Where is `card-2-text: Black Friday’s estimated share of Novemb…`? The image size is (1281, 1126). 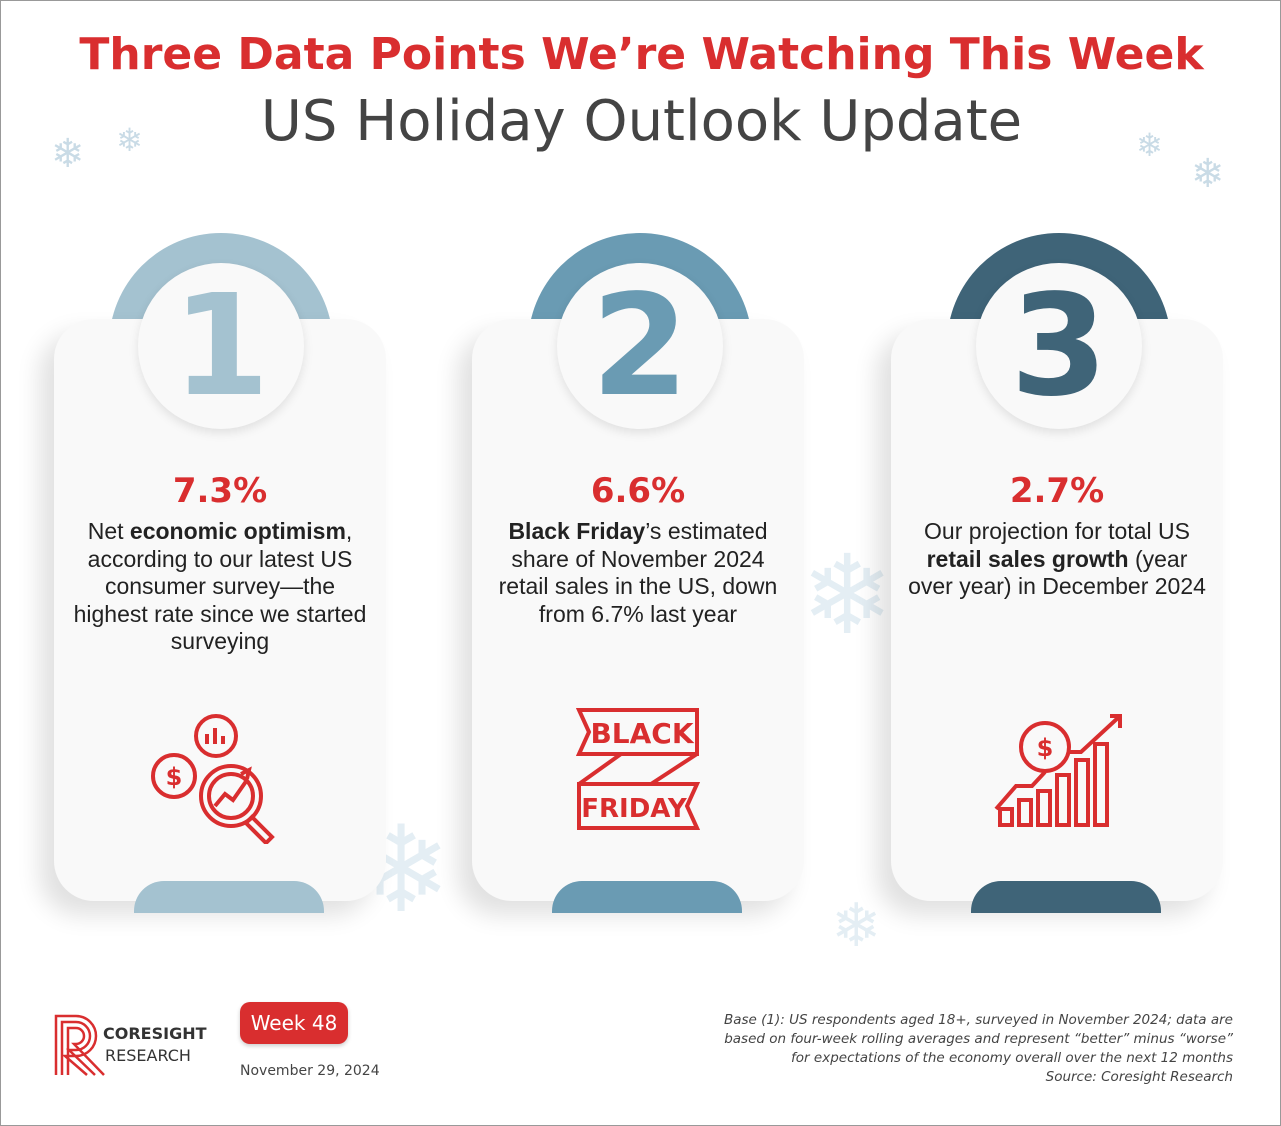 card-2-text: Black Friday’s estimated share of Novemb… is located at coordinates (638, 572).